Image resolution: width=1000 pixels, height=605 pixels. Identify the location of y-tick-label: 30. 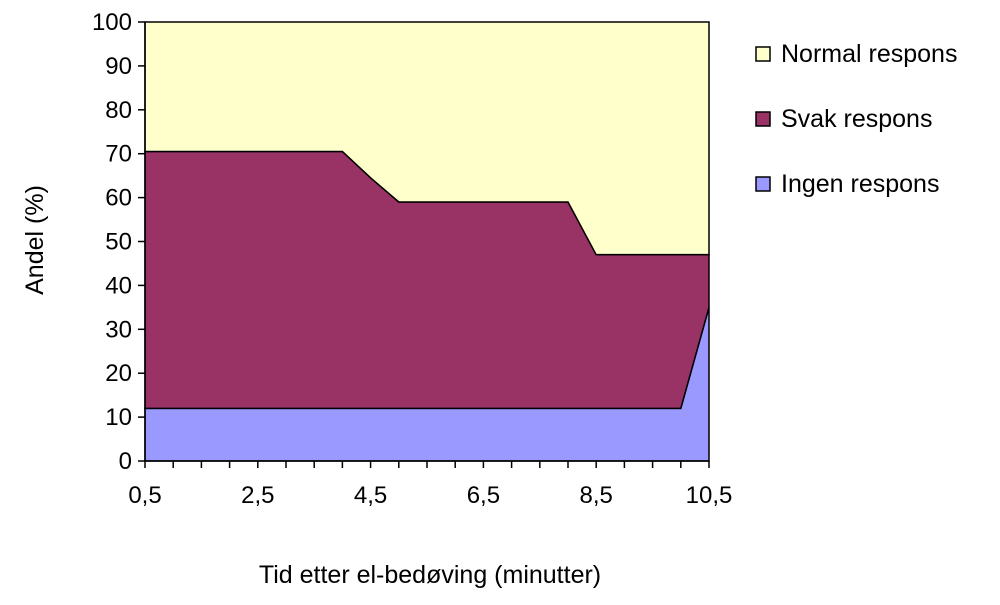
(118, 329).